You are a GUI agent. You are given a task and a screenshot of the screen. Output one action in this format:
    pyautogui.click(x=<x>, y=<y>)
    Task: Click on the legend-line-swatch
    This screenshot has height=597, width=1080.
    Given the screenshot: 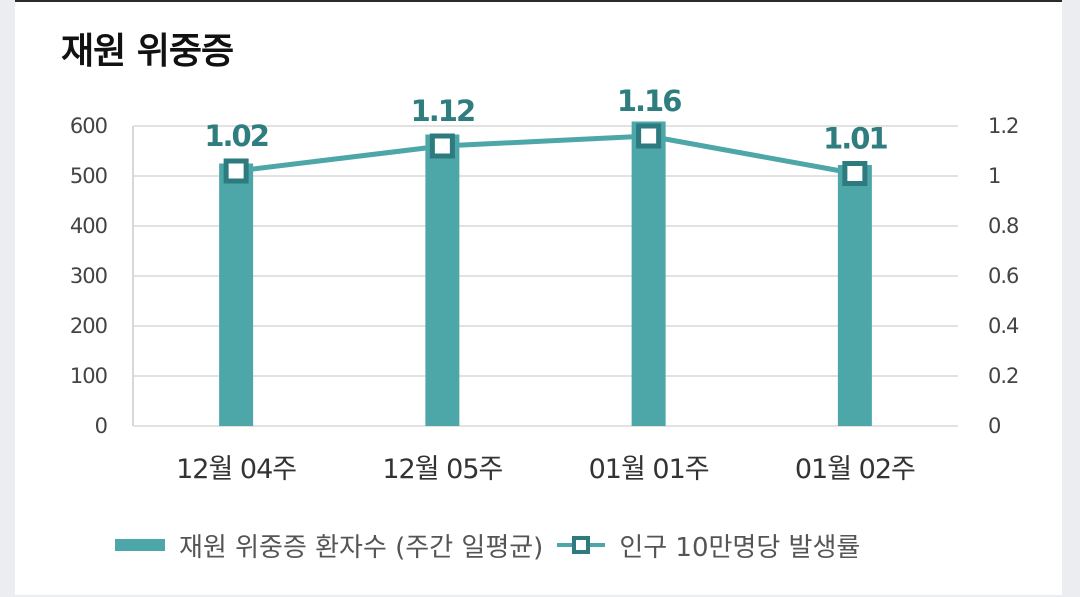 What is the action you would take?
    pyautogui.click(x=581, y=545)
    